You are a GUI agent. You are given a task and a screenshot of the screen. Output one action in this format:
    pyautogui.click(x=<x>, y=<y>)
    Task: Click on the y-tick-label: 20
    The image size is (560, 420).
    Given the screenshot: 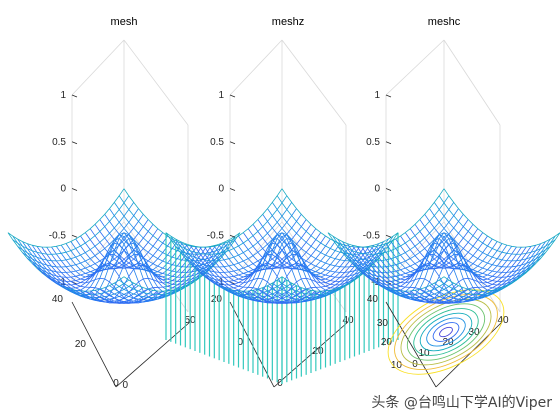 What is the action you would take?
    pyautogui.click(x=387, y=342)
    